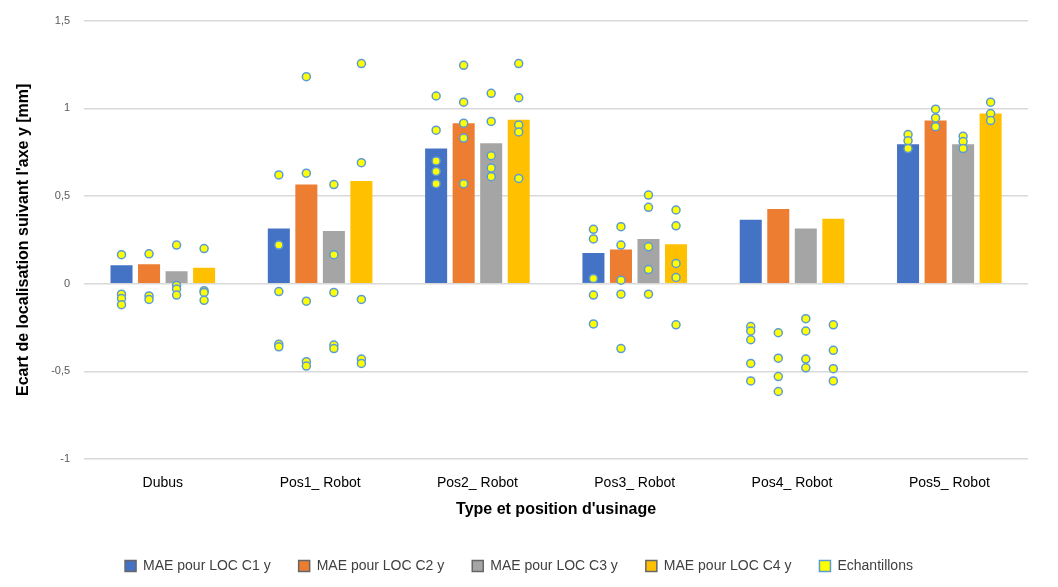 The height and width of the screenshot is (587, 1058). I want to click on y-tick-label: -0,5, so click(61, 370).